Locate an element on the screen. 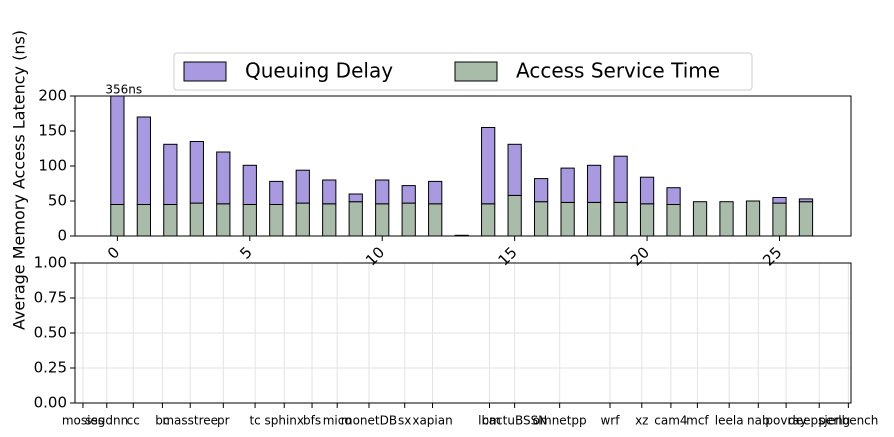 This screenshot has height=437, width=894. x-tick-label: monetDB is located at coordinates (369, 421).